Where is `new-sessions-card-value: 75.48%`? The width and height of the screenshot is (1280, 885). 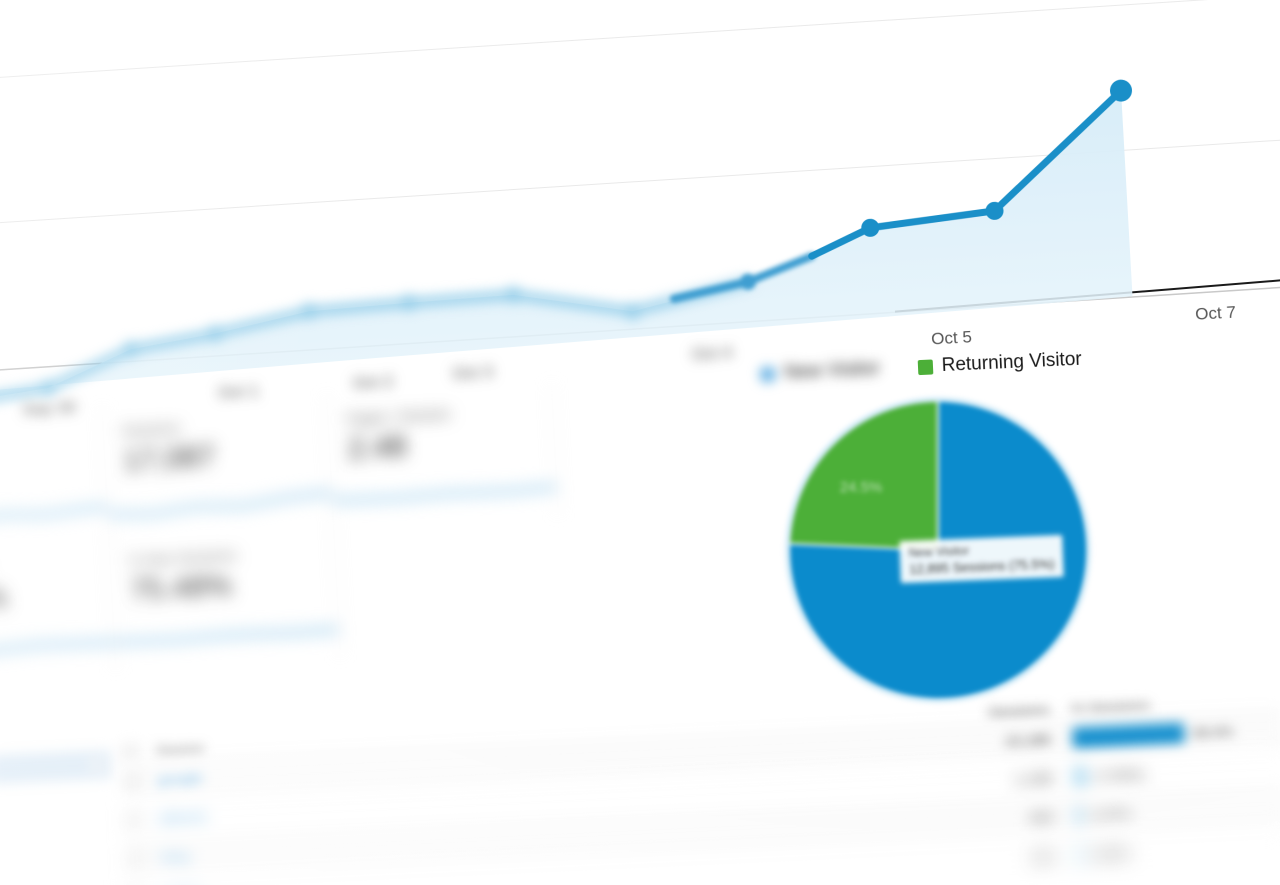 new-sessions-card-value: 75.48% is located at coordinates (181, 588).